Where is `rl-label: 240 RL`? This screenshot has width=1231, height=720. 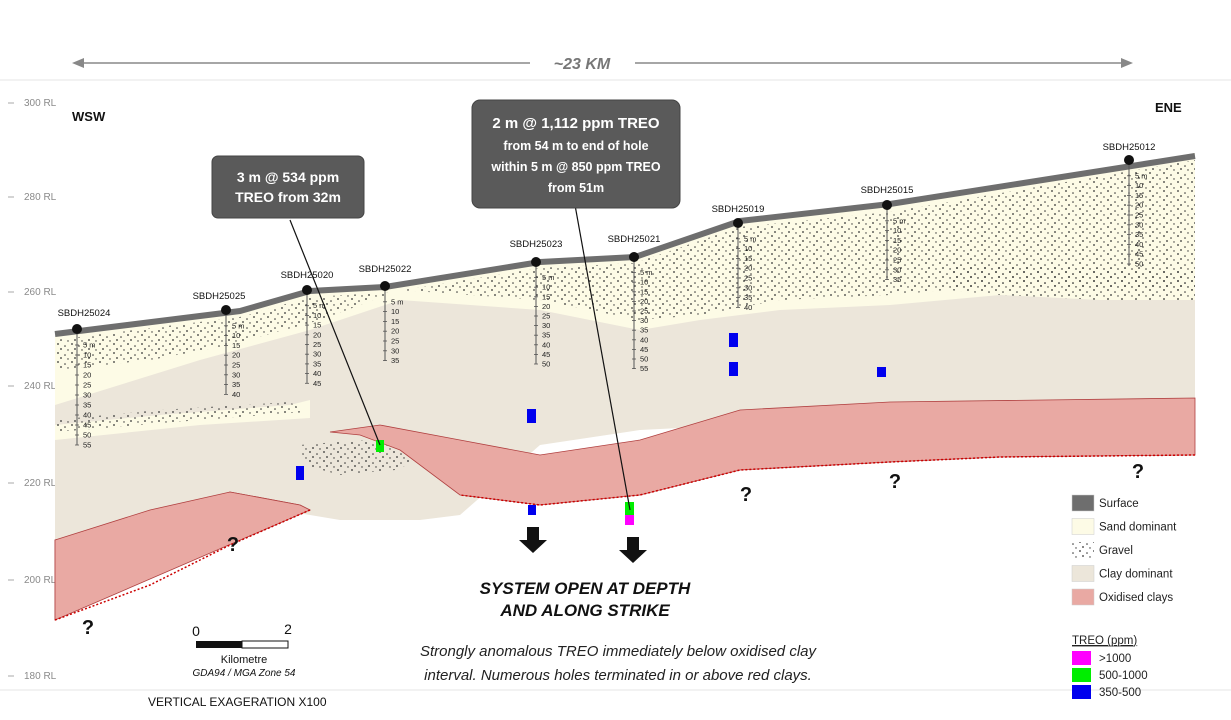 rl-label: 240 RL is located at coordinates (40, 386).